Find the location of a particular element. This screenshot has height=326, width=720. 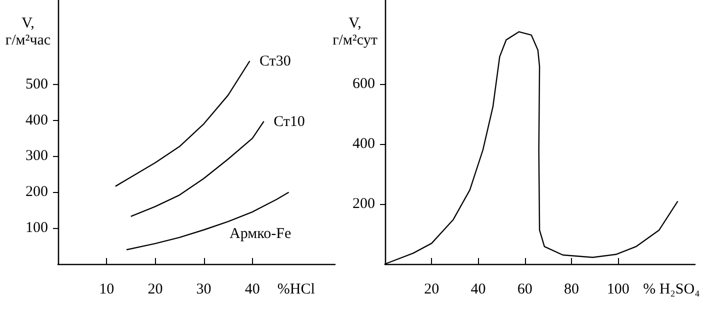

x-tick-label: 100 is located at coordinates (618, 290).